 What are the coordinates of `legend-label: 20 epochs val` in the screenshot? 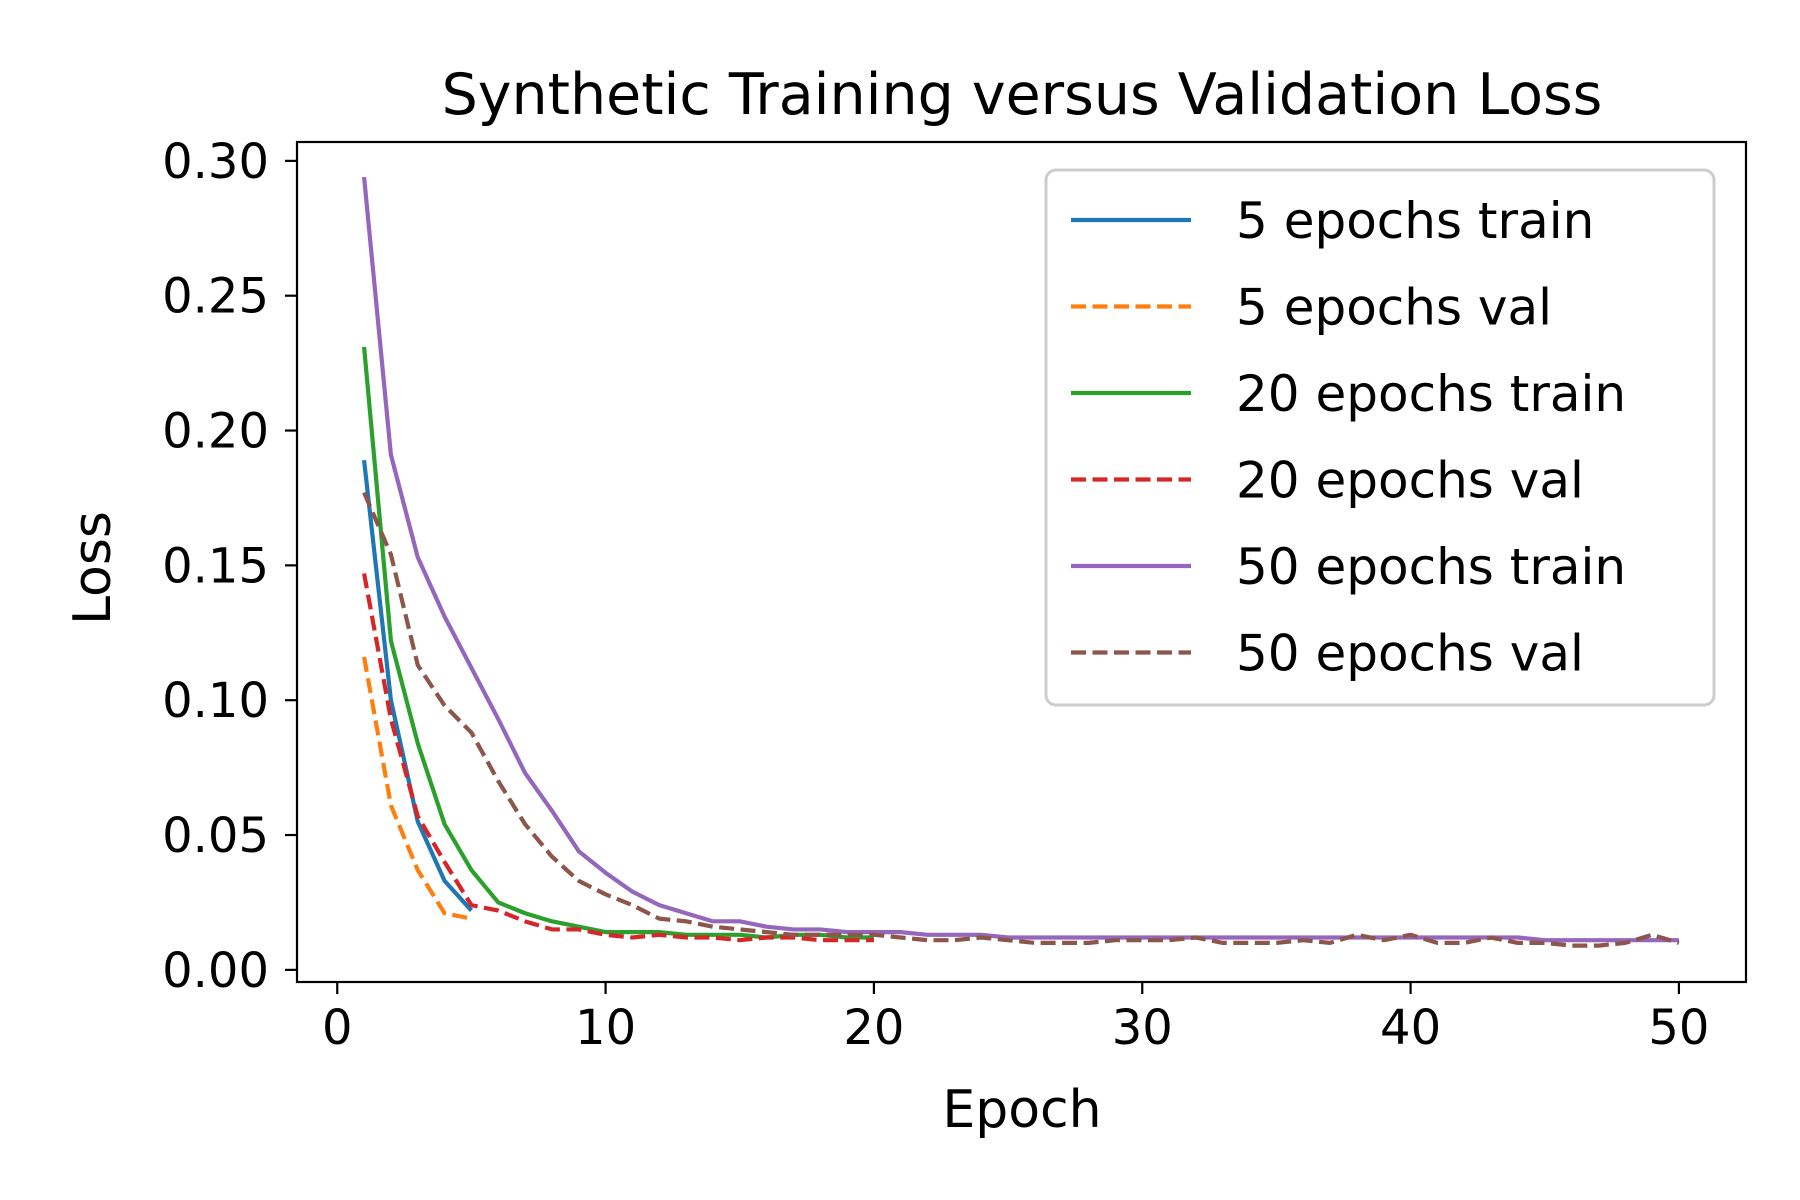 It's located at (1410, 481).